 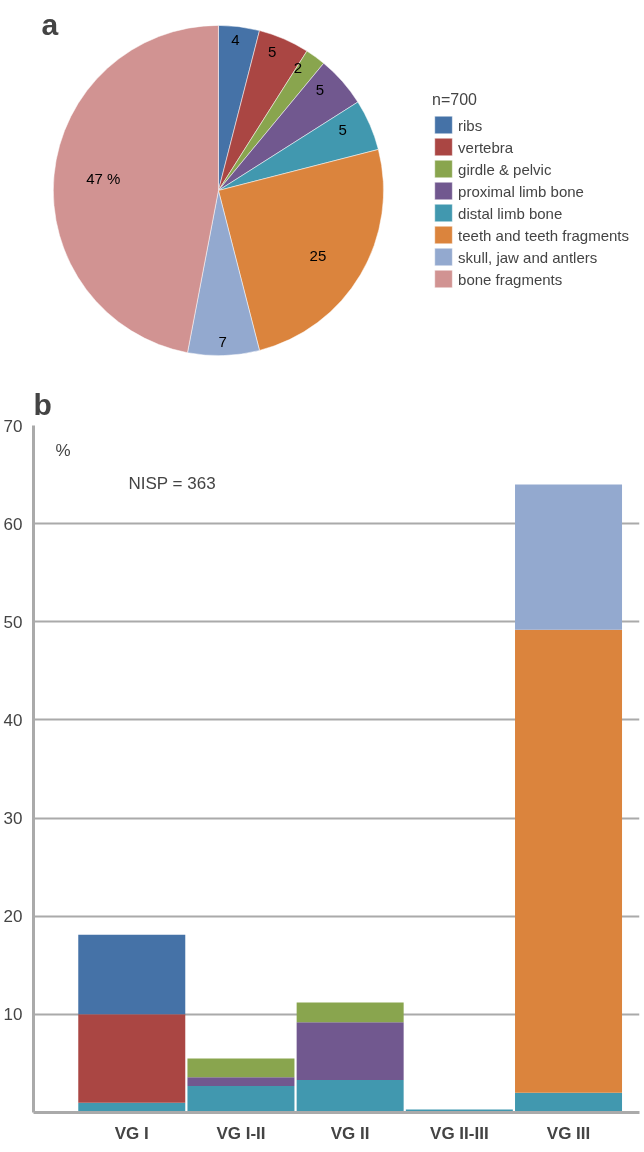 What do you see at coordinates (13, 917) in the screenshot?
I see `y-tick-label: 20` at bounding box center [13, 917].